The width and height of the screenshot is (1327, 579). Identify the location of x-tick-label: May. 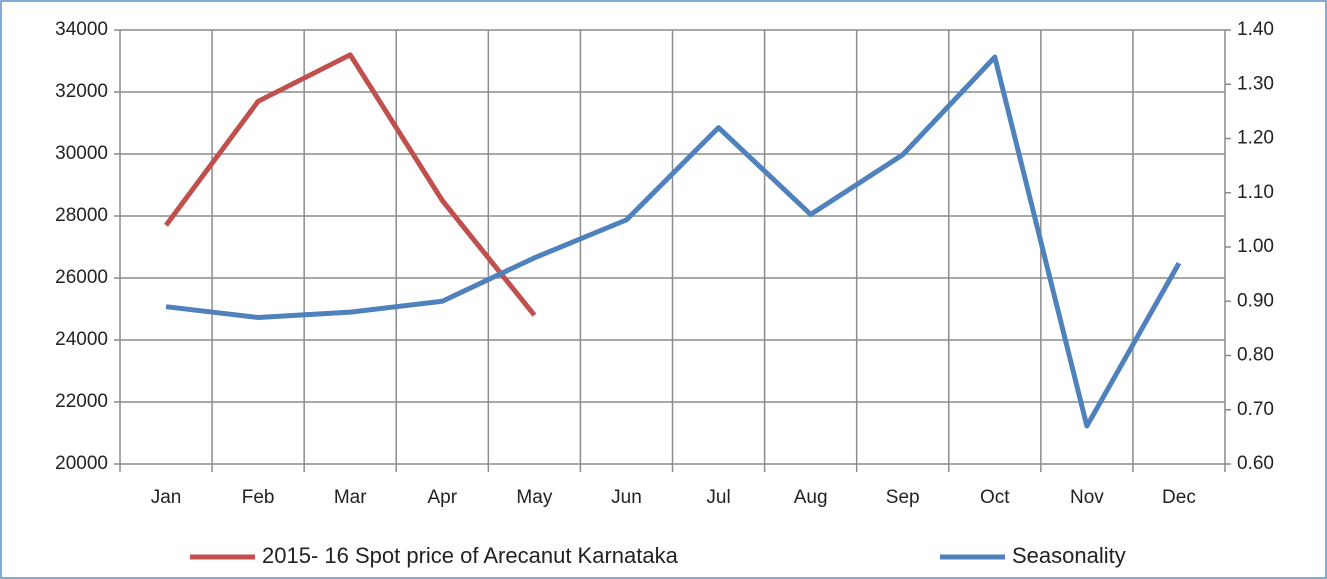
(534, 497).